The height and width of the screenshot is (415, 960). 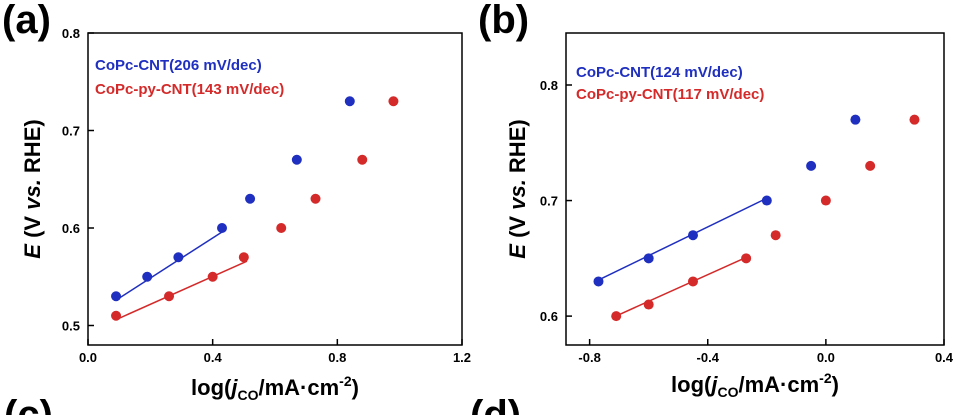 I want to click on y-tick-label-b: 0.6, so click(x=549, y=316).